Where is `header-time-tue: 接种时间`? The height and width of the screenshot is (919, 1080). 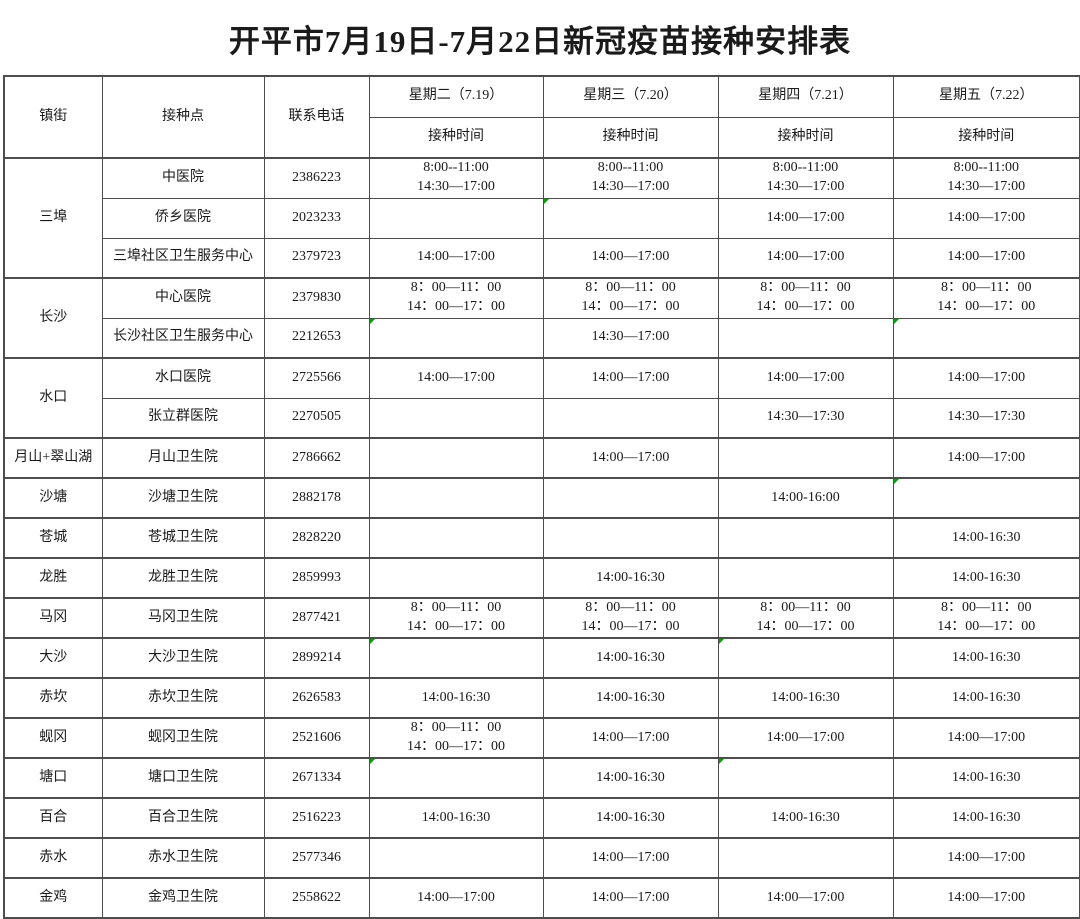 header-time-tue: 接种时间 is located at coordinates (456, 137).